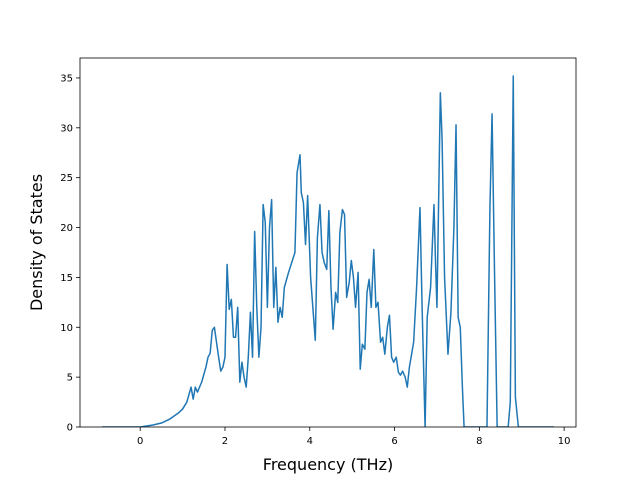 The image size is (640, 480). What do you see at coordinates (66, 78) in the screenshot?
I see `y-tick-label: 35` at bounding box center [66, 78].